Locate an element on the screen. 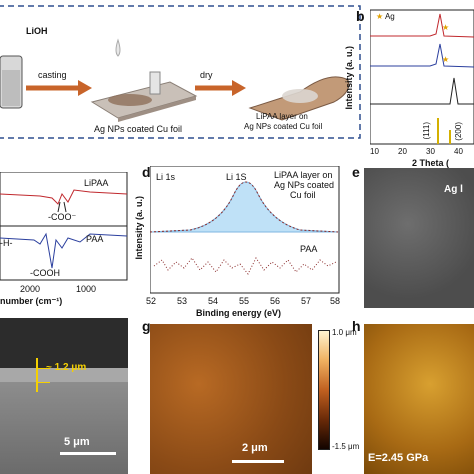 This screenshot has width=474, height=474. sem-image-e is located at coordinates (419, 238).